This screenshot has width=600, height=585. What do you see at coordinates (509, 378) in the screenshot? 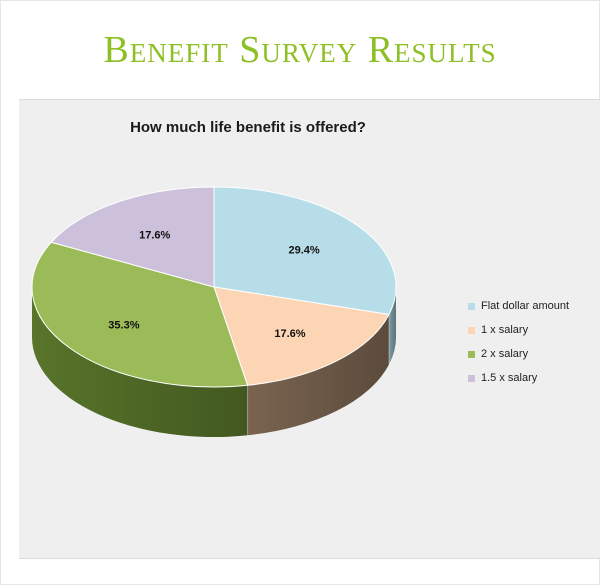
I see `legend-label: 1.5 x salary` at bounding box center [509, 378].